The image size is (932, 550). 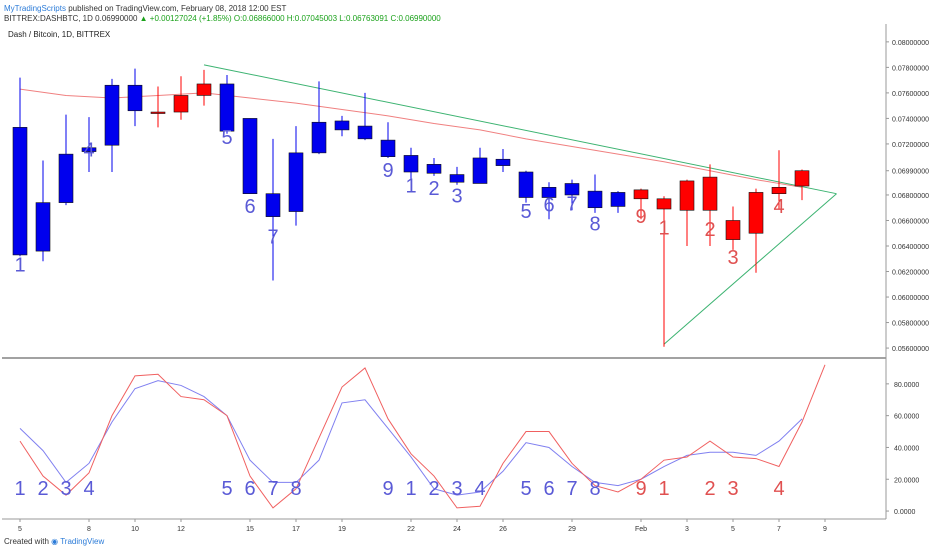 What do you see at coordinates (910, 43) in the screenshot?
I see `price-tick-label: 0.08000000` at bounding box center [910, 43].